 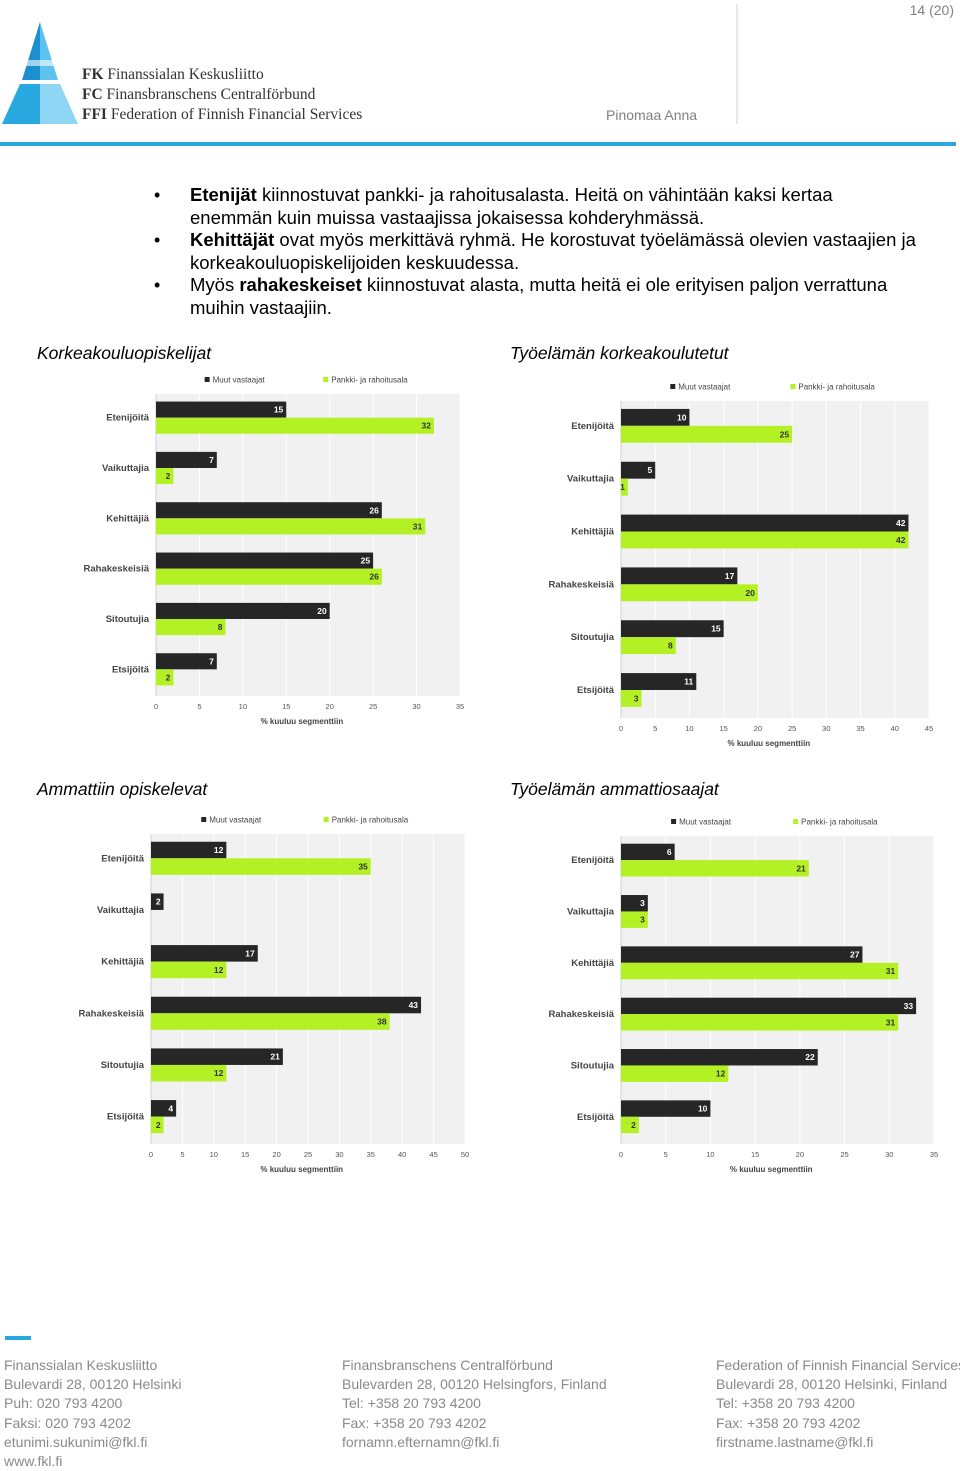 What do you see at coordinates (275, 1057) in the screenshot?
I see `data-label: 21` at bounding box center [275, 1057].